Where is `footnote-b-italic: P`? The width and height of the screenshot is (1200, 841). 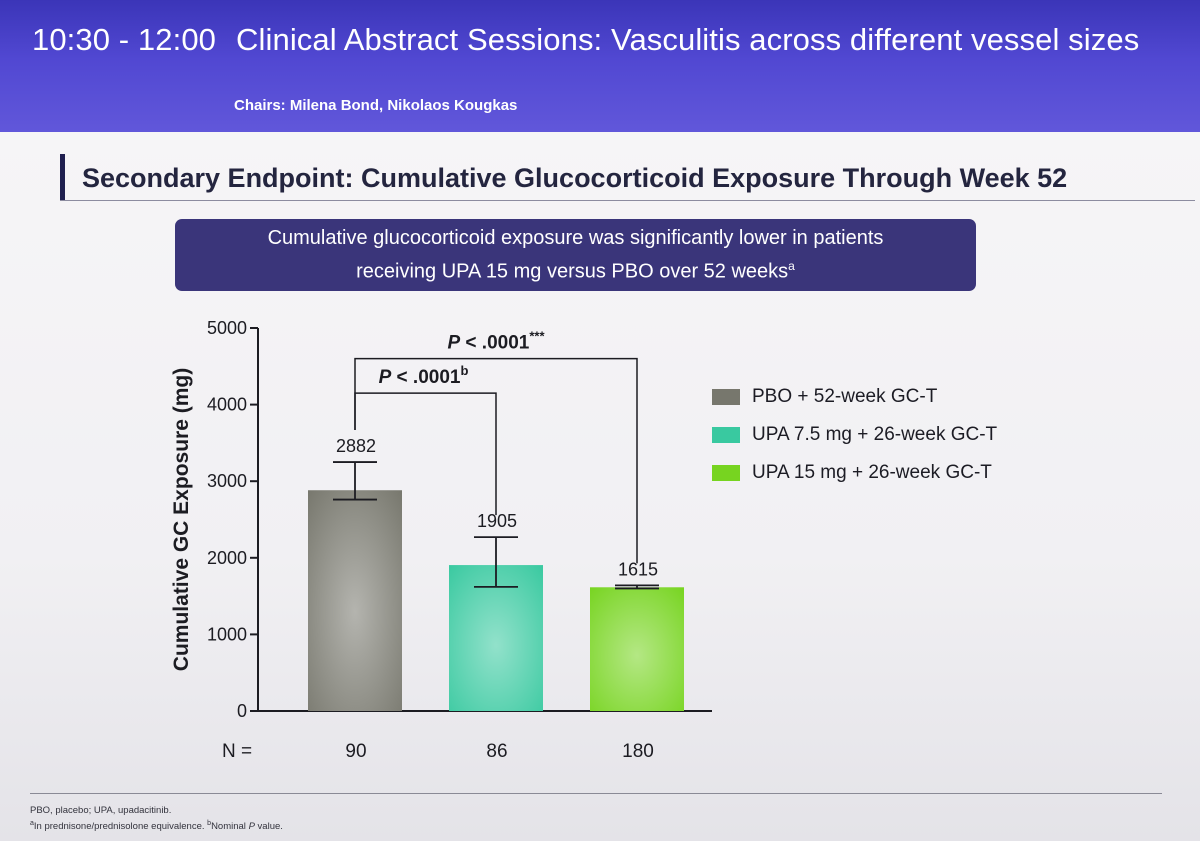 footnote-b-italic: P is located at coordinates (251, 827).